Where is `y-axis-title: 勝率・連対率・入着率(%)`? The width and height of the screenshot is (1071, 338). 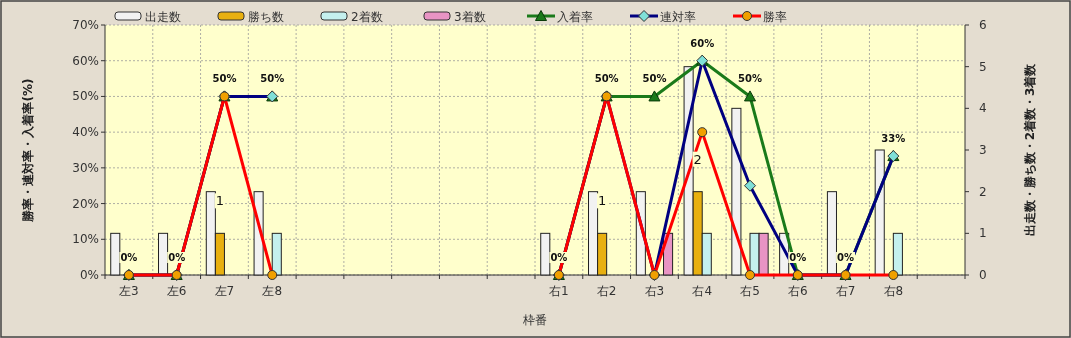 y-axis-title: 勝率・連対率・入着率(%) is located at coordinates (28, 150).